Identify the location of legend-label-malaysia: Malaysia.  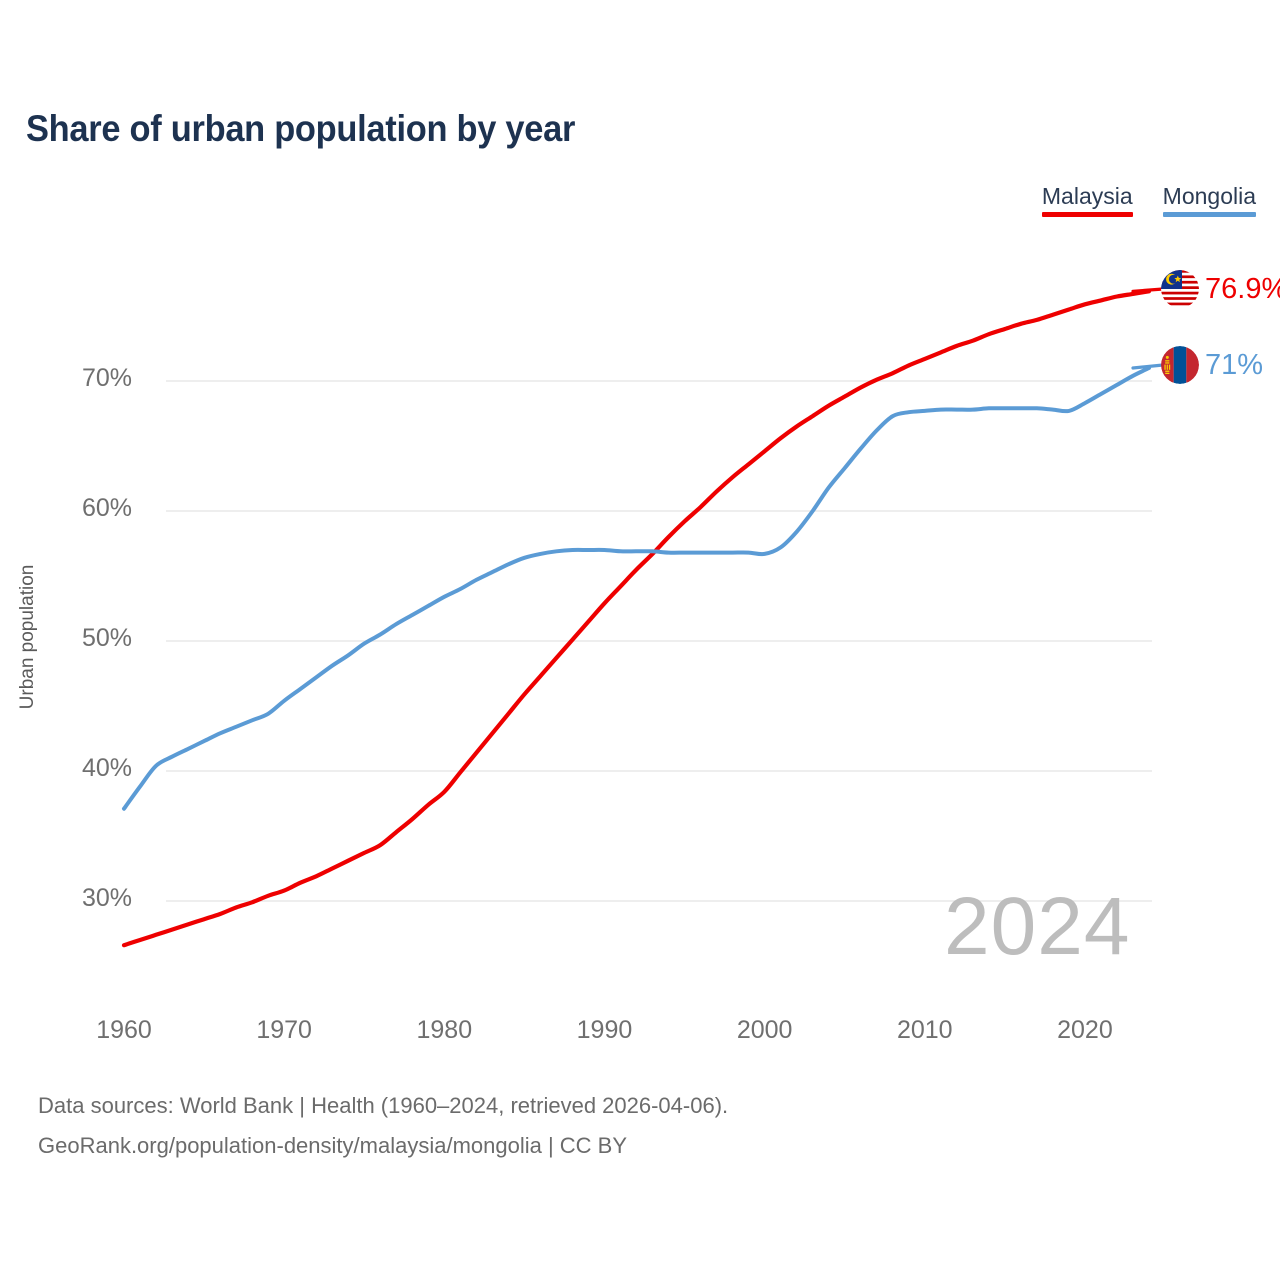
(1087, 196).